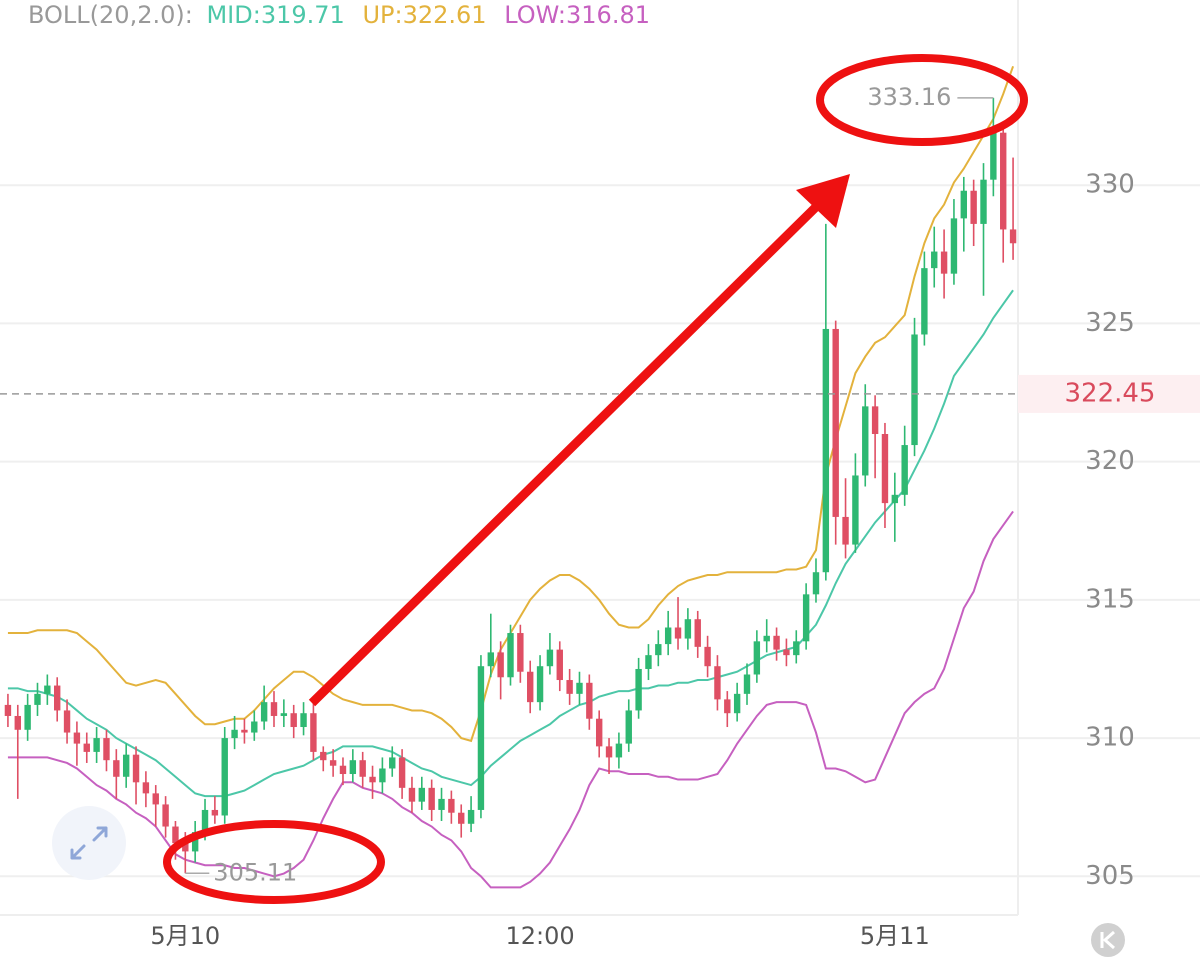 This screenshot has height=960, width=1200. Describe the element at coordinates (909, 97) in the screenshot. I see `max-label: 333.16` at that location.